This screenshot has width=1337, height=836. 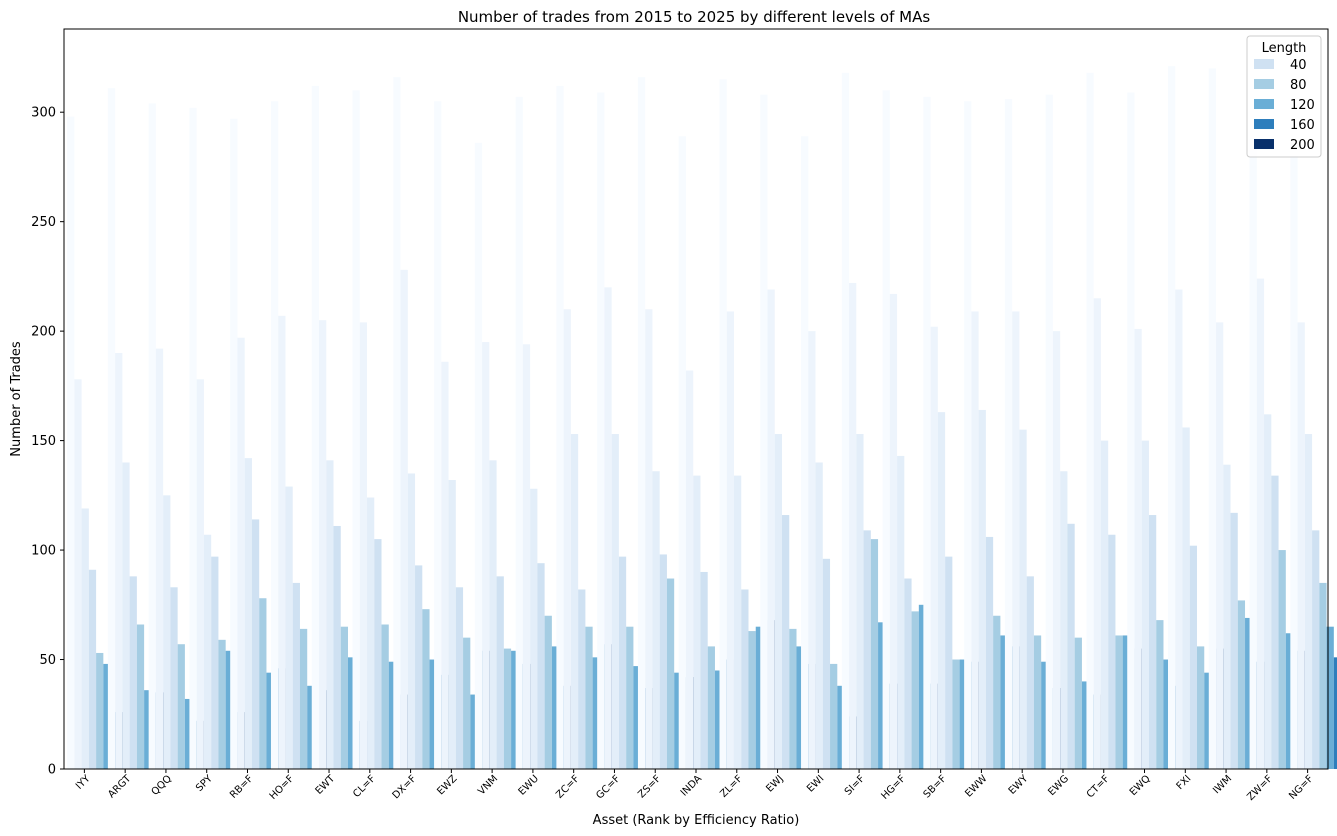 What do you see at coordinates (405, 787) in the screenshot?
I see `x-tick-label: DX=F` at bounding box center [405, 787].